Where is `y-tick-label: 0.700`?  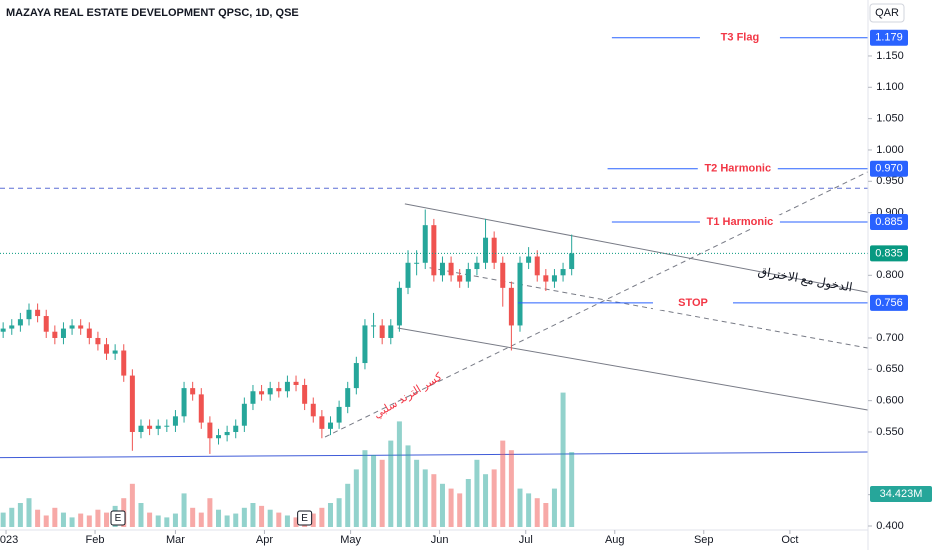
y-tick-label: 0.700 is located at coordinates (890, 338).